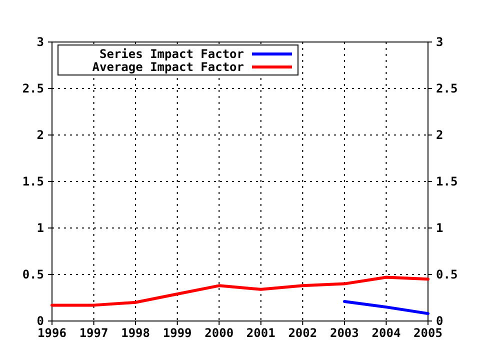 The image size is (480, 350). What do you see at coordinates (447, 181) in the screenshot?
I see `y2-tick-label: 1.5` at bounding box center [447, 181].